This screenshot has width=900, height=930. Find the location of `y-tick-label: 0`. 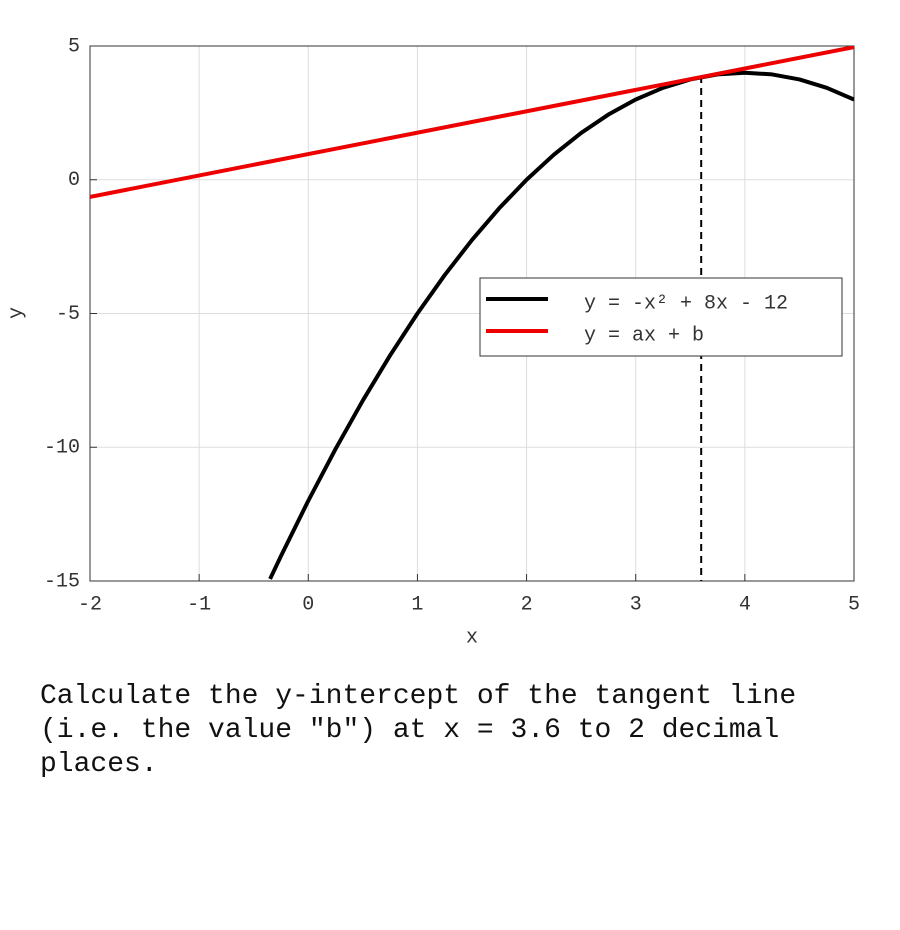

y-tick-label: 0 is located at coordinates (74, 180).